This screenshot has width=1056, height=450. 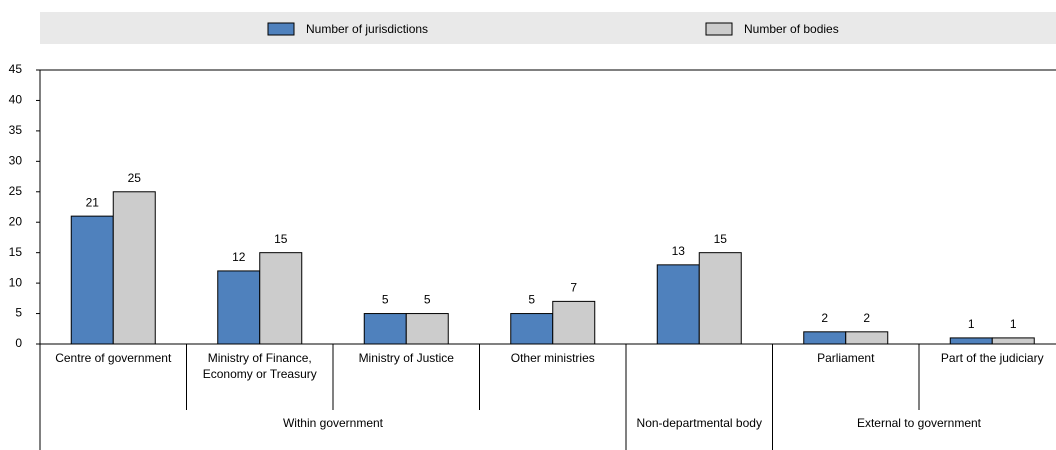 I want to click on group-label: External to government, so click(x=919, y=423).